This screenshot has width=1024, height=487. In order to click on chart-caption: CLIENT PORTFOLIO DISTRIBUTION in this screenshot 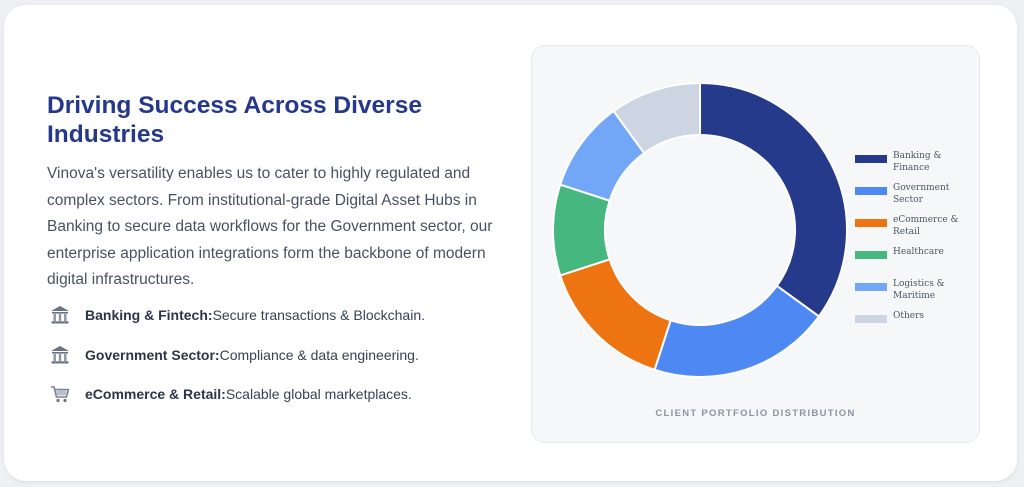, I will do `click(755, 413)`.